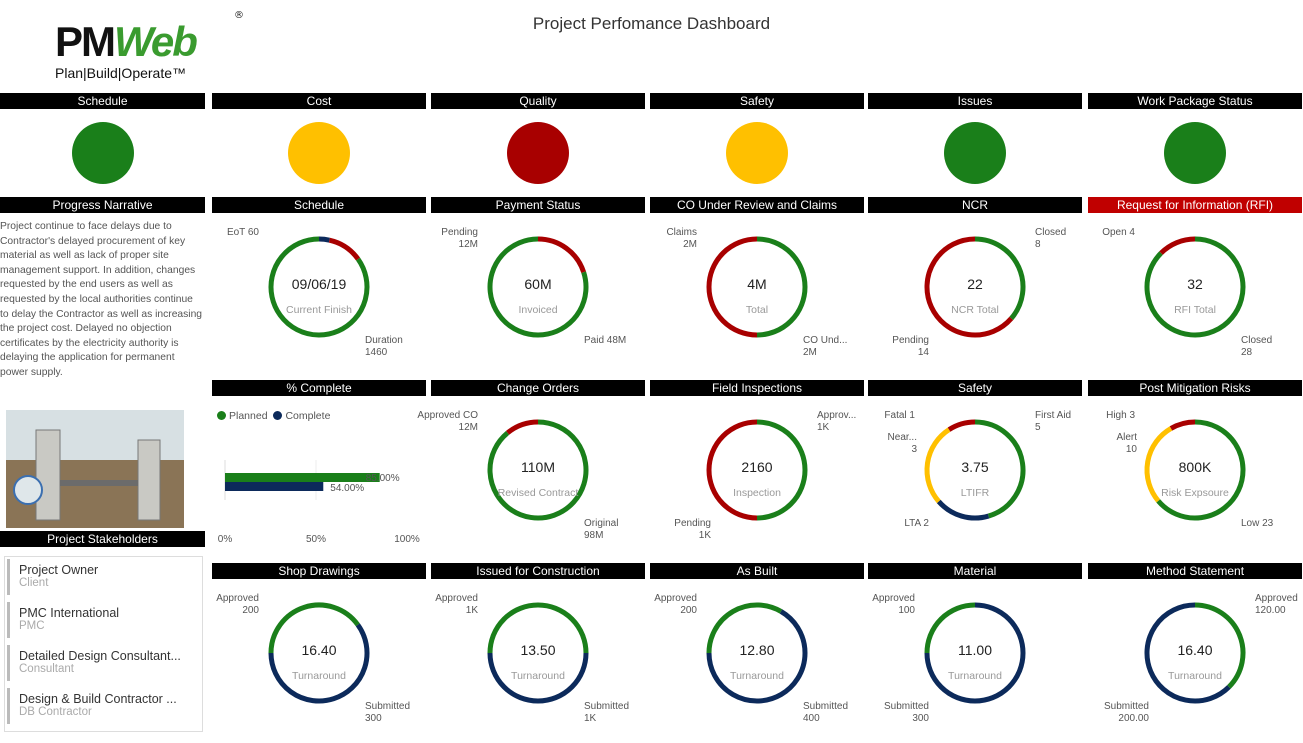  Describe the element at coordinates (705, 535) in the screenshot. I see `donut-data-label: 1K` at that location.